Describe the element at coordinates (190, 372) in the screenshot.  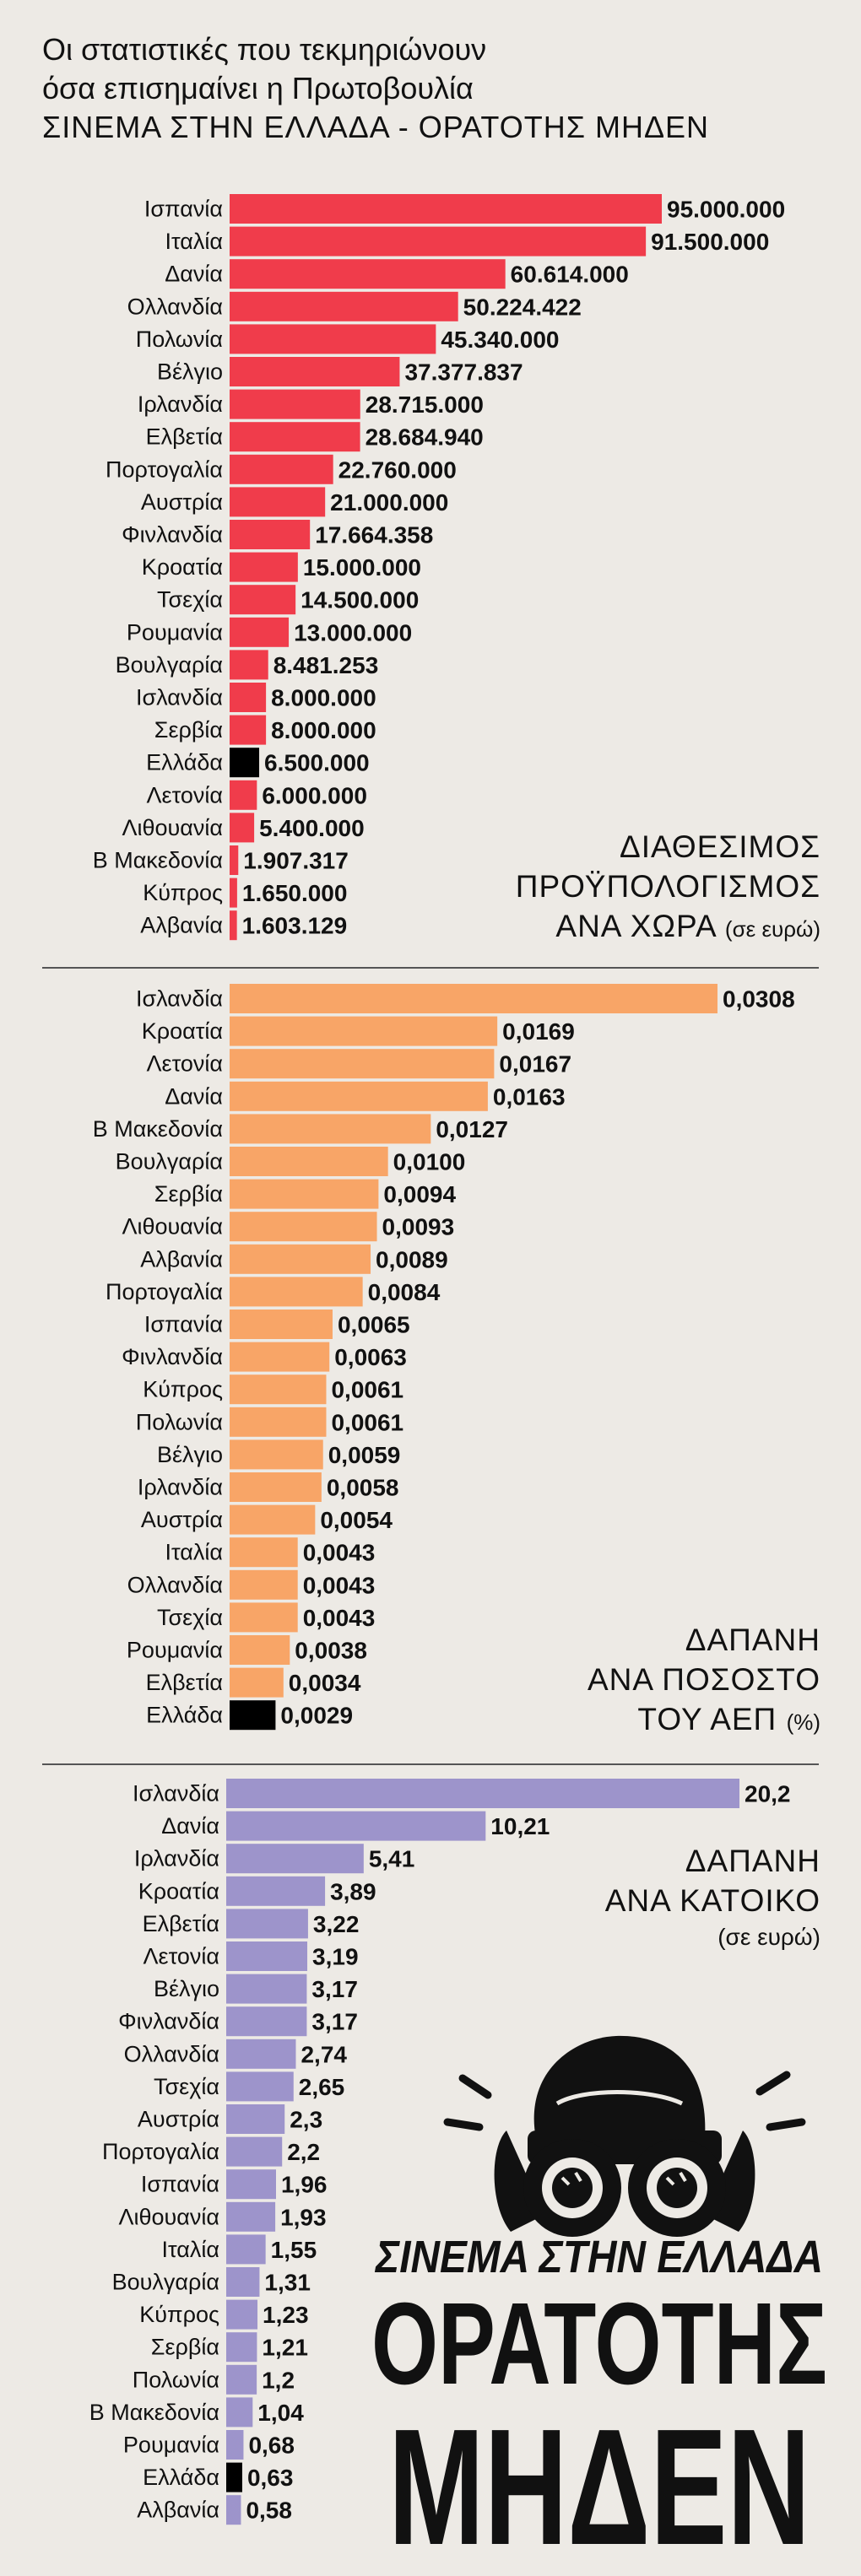
I see `budget-category-label: Βέλγιο` at that location.